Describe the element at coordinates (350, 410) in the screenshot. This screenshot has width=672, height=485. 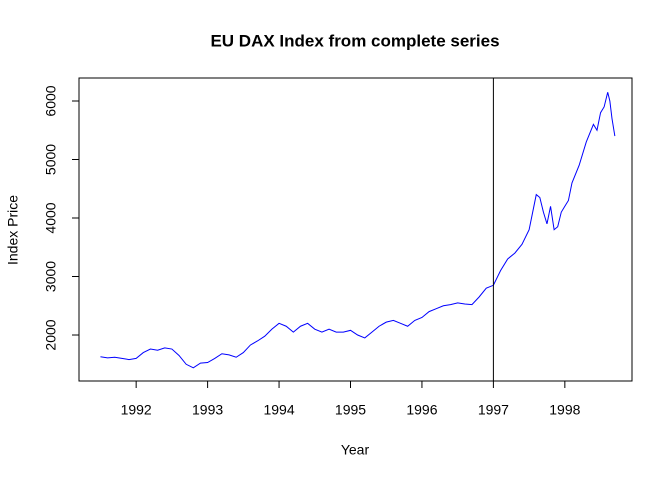
I see `x-tick-label: 1995` at that location.